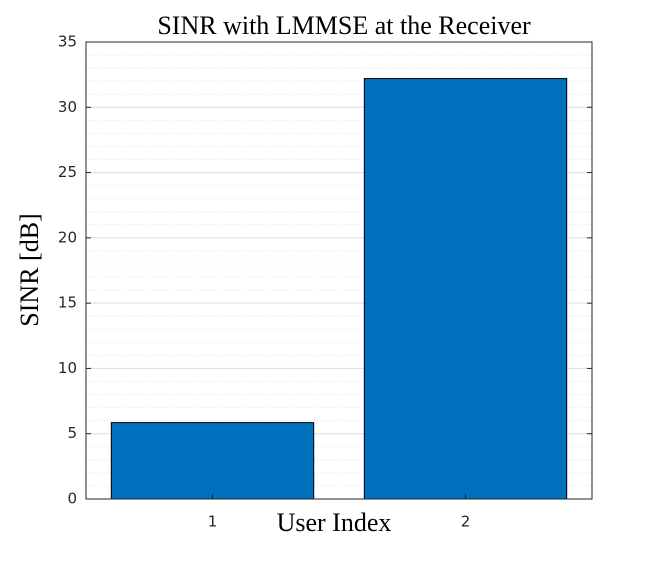  What do you see at coordinates (29, 269) in the screenshot?
I see `y-axis-label: SINR [dB]` at bounding box center [29, 269].